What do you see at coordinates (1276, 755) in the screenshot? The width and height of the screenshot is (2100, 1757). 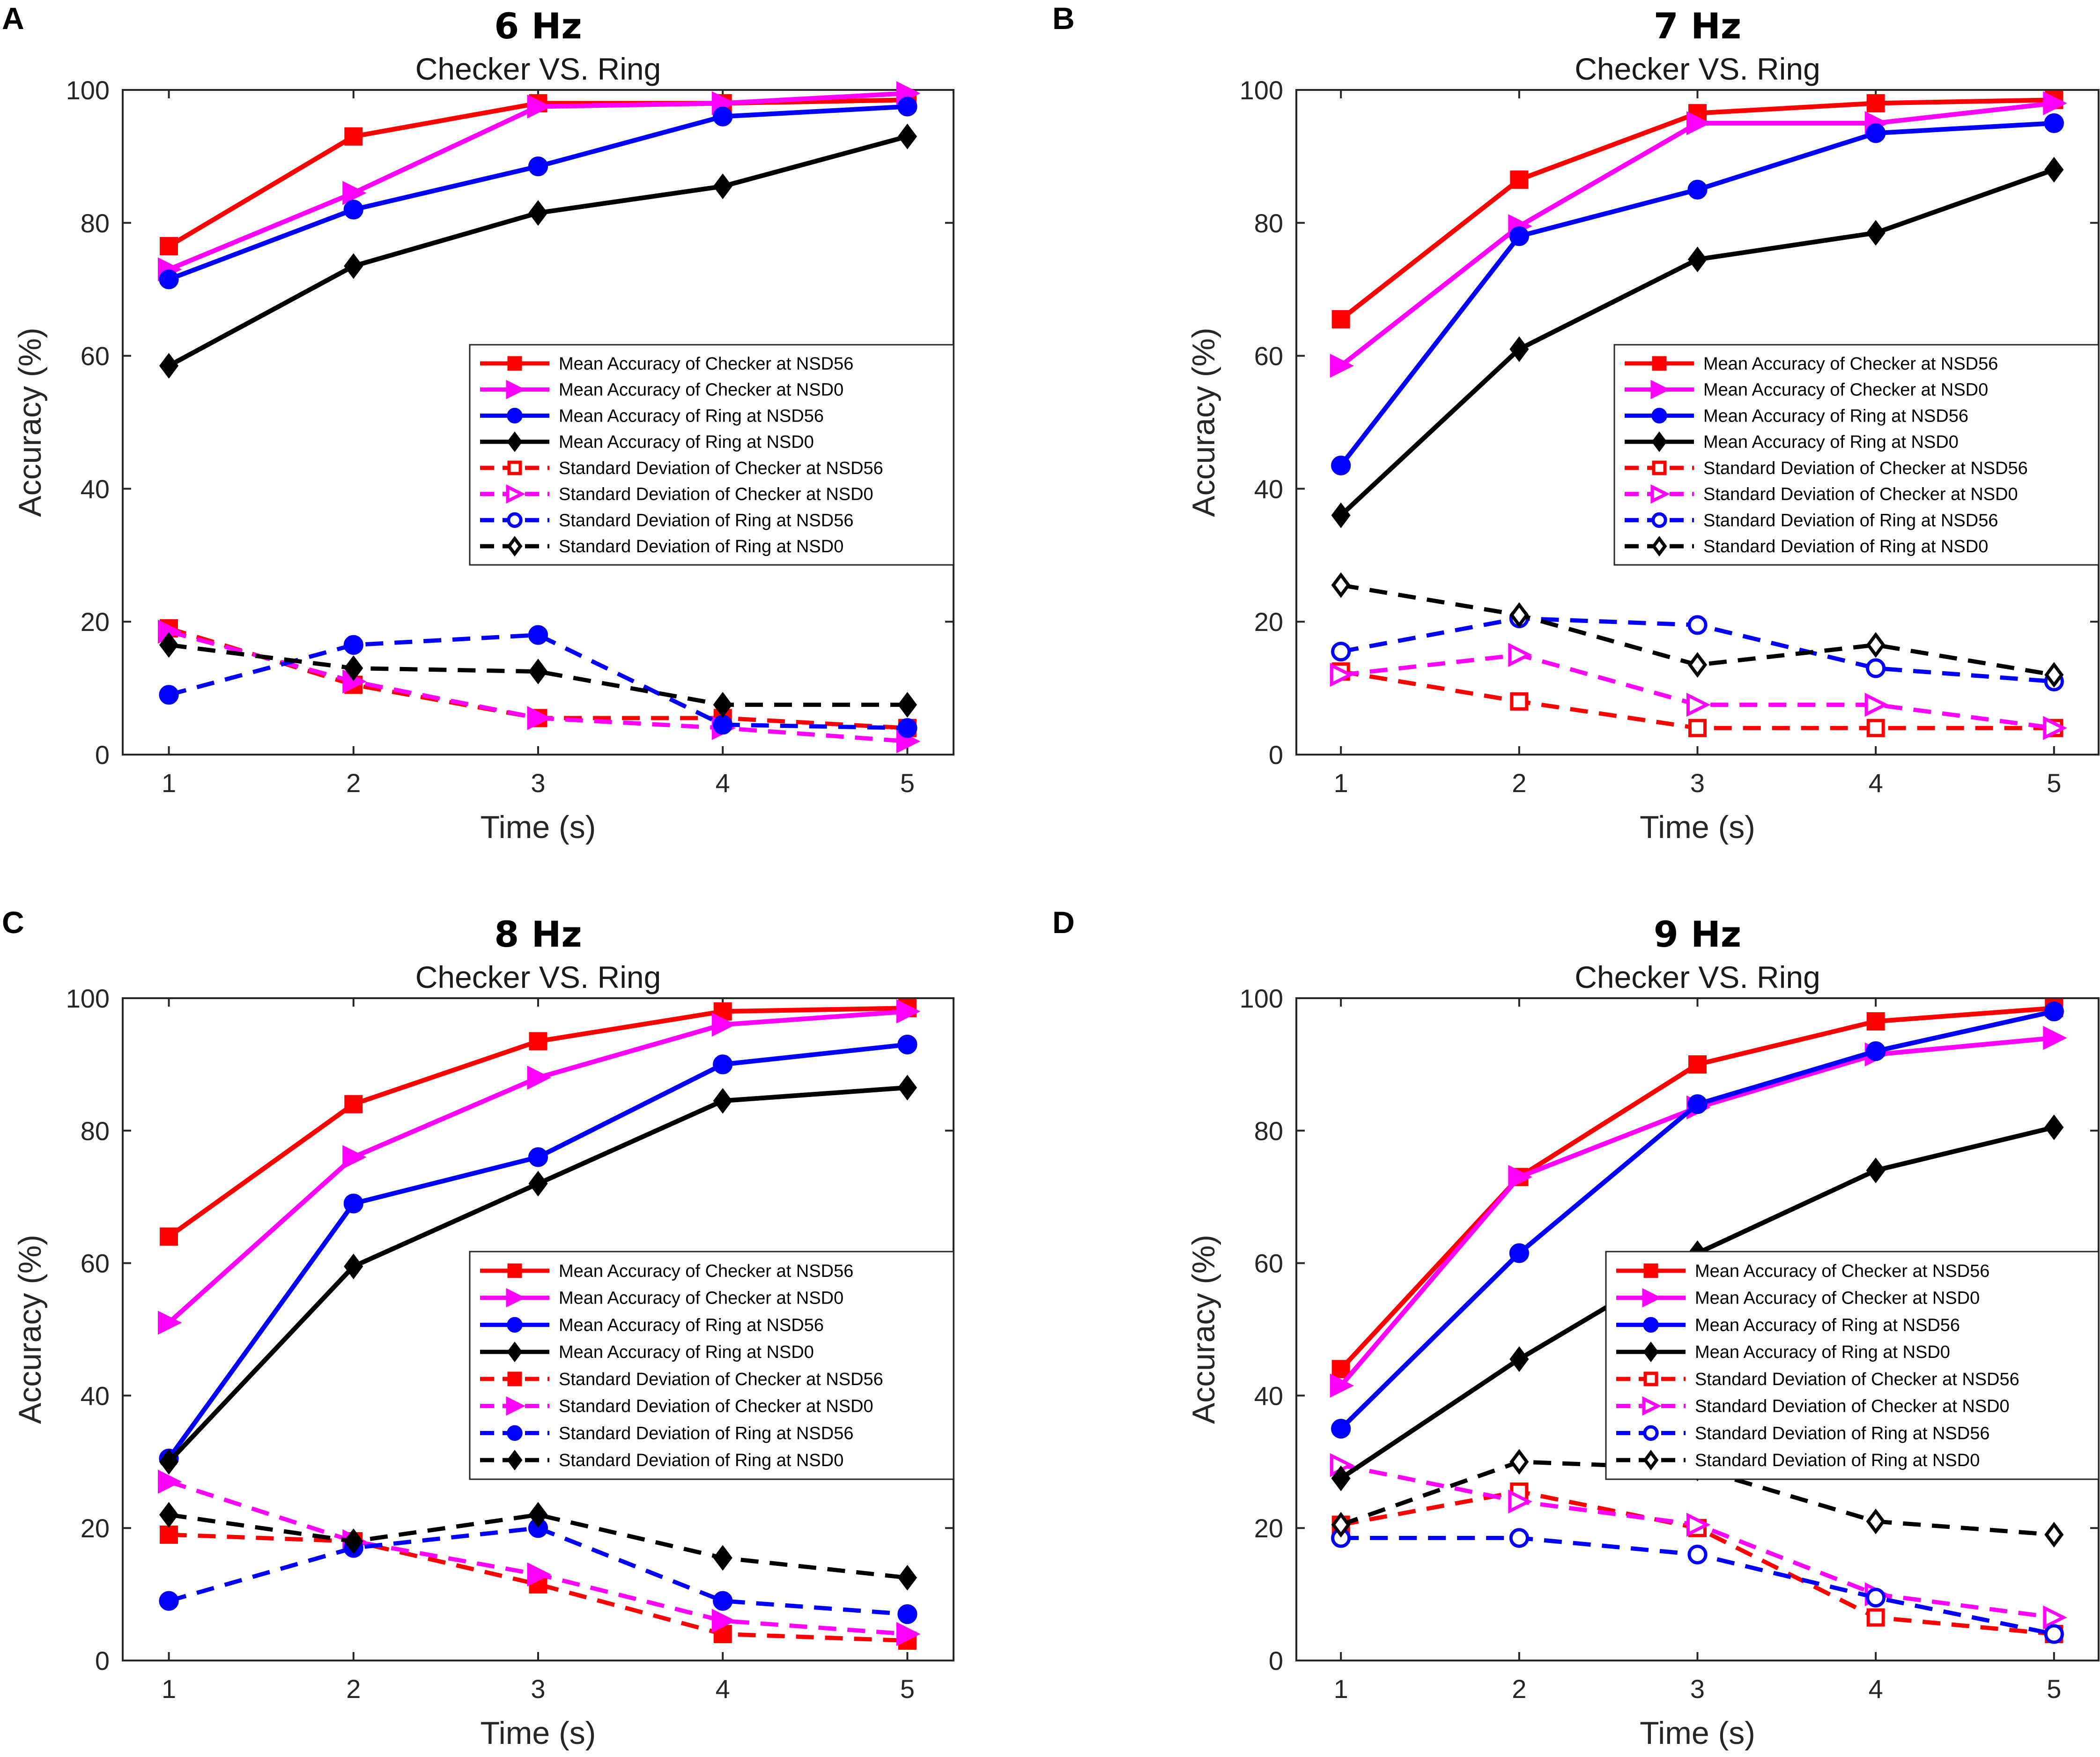 I see `y-tick-label: 0` at bounding box center [1276, 755].